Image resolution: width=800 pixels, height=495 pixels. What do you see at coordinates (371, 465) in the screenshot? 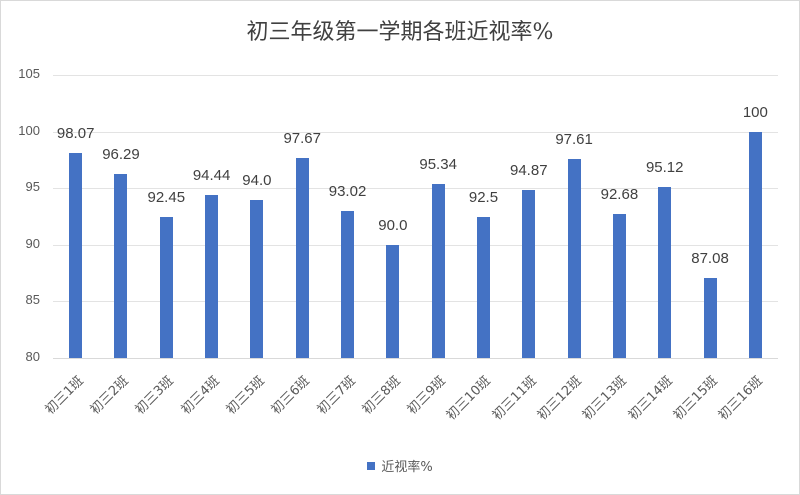
I see `legend-swatch-icon` at bounding box center [371, 465].